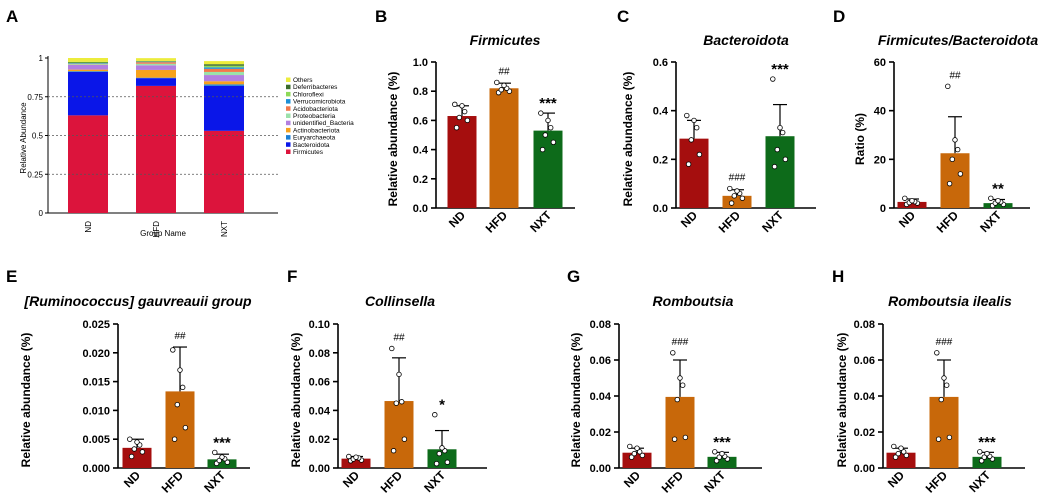 This screenshot has width=1045, height=502. Describe the element at coordinates (864, 325) in the screenshot. I see `y-tick-label: 0.08` at that location.